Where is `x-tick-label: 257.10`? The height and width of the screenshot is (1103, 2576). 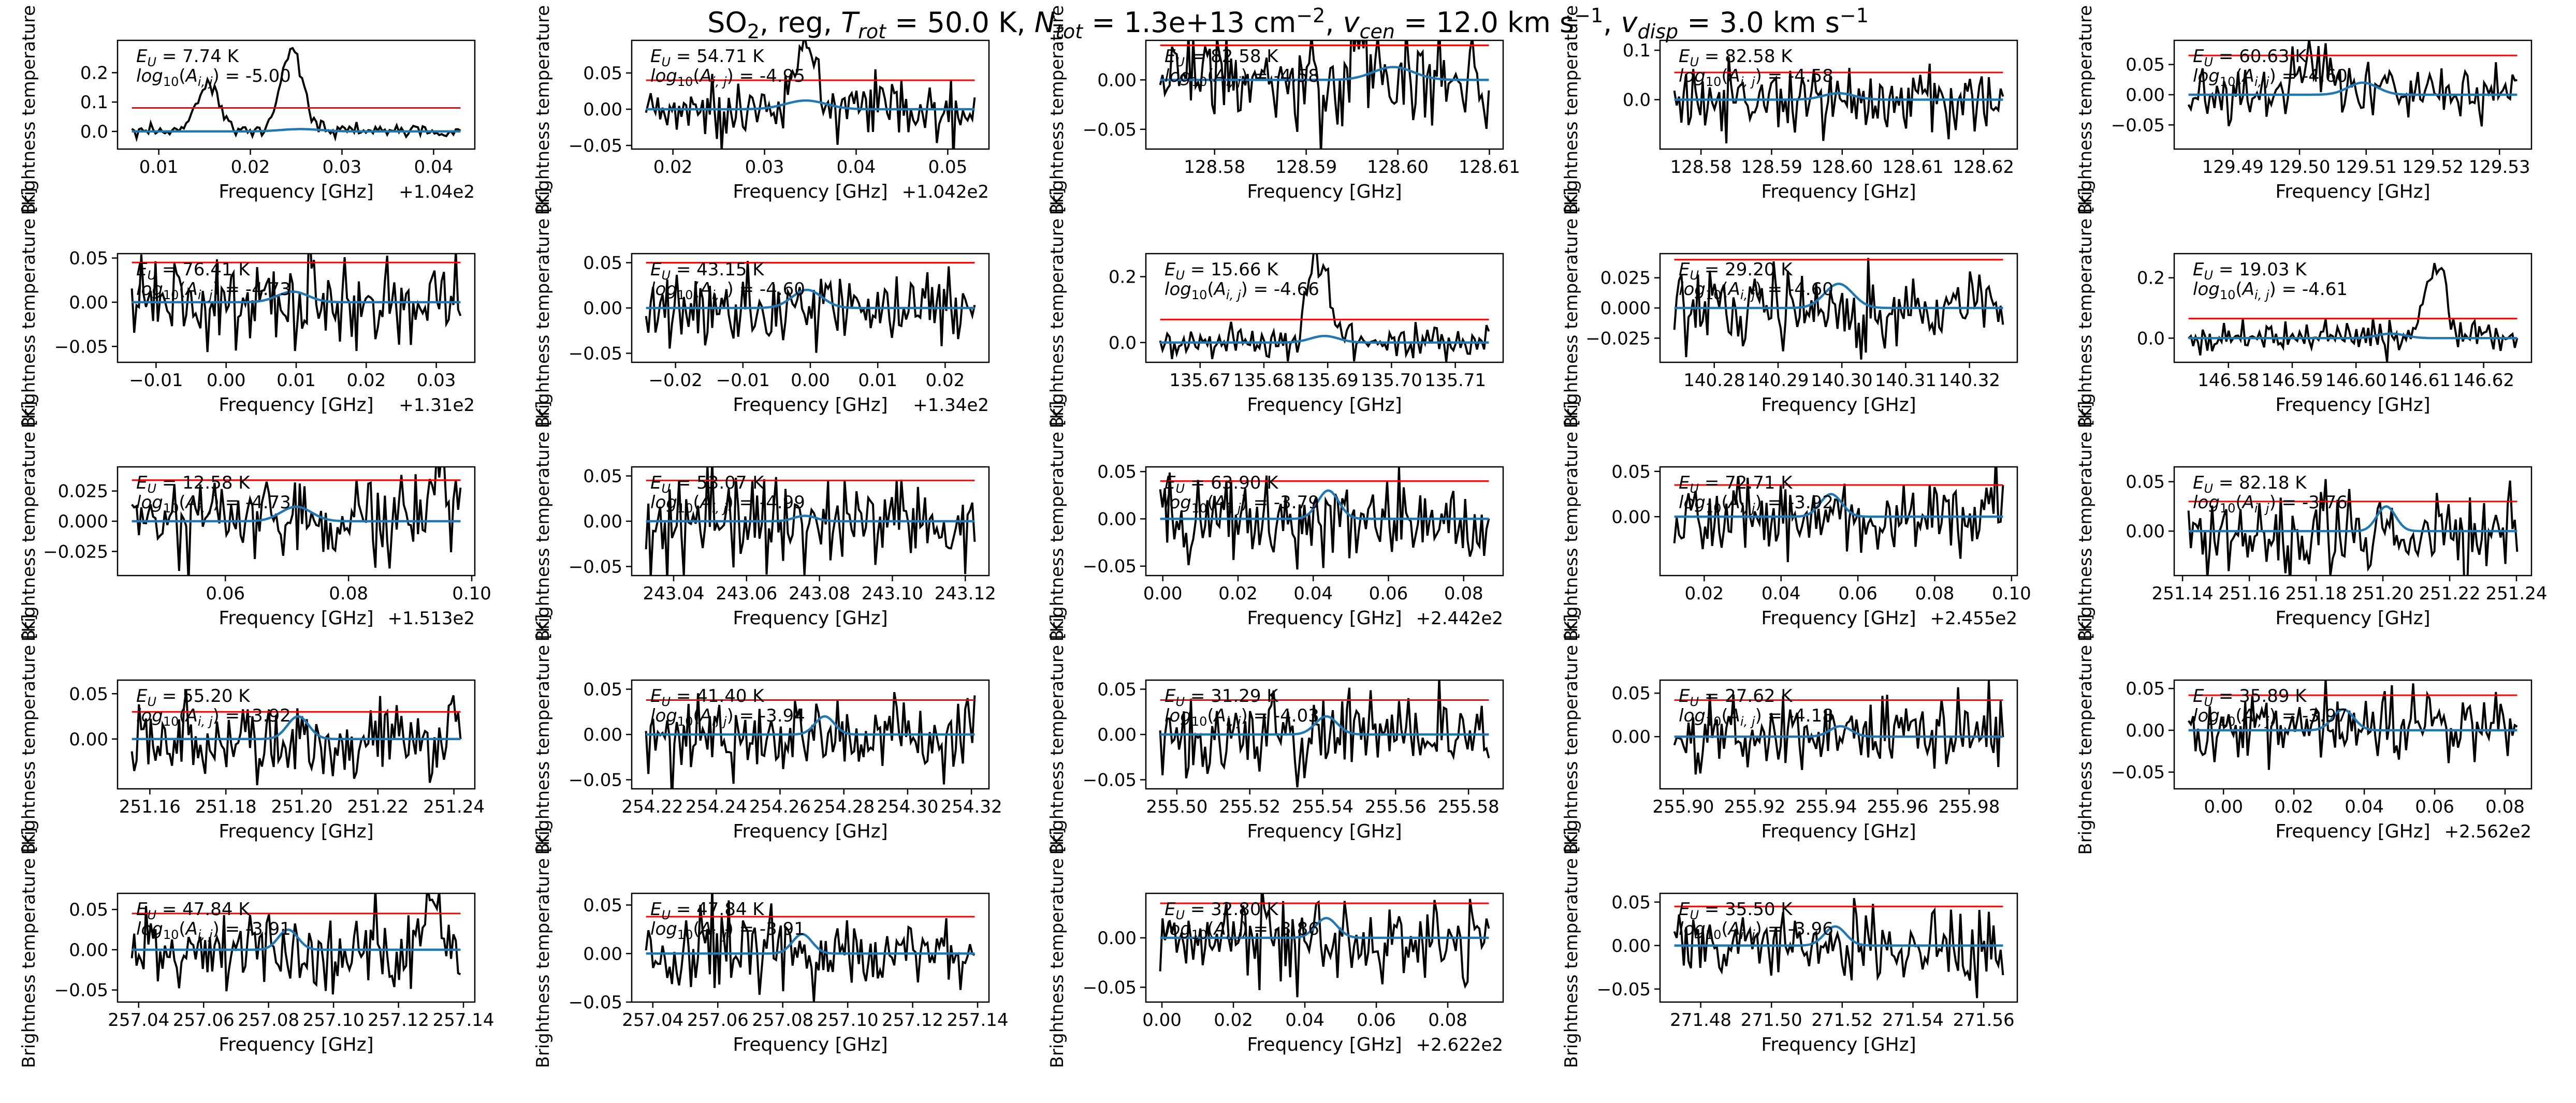
x-tick-label: 257.10 is located at coordinates (848, 1020).